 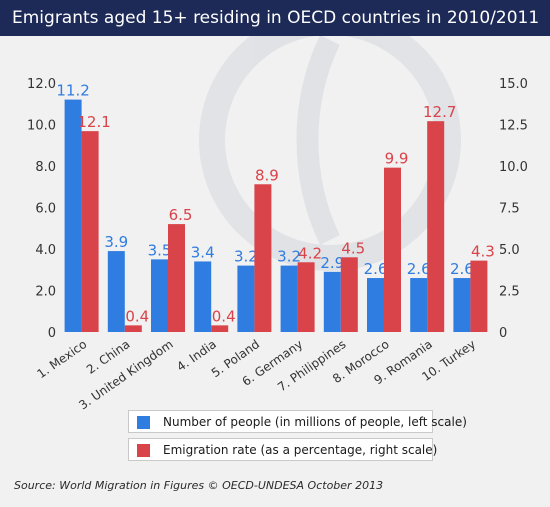 I want to click on data-label-series2: 6.5, so click(x=181, y=215).